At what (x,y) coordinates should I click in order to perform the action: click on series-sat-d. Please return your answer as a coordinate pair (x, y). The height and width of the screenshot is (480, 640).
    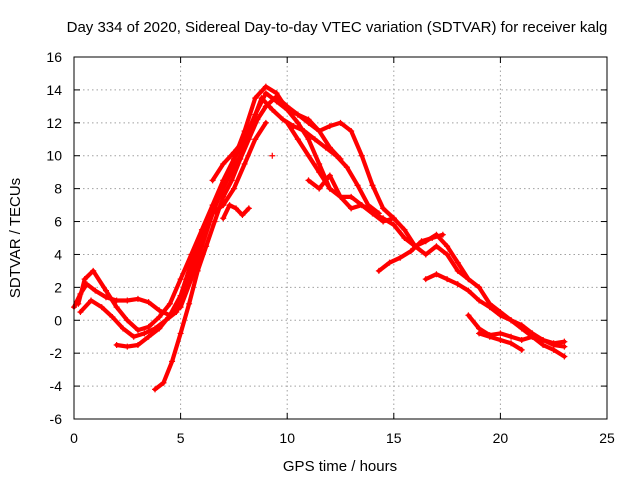
    Looking at the image, I should click on (191, 234).